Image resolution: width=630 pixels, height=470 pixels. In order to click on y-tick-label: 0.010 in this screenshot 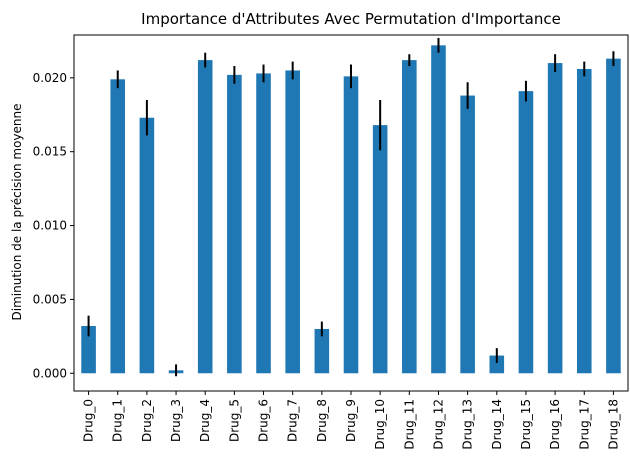, I will do `click(50, 226)`.